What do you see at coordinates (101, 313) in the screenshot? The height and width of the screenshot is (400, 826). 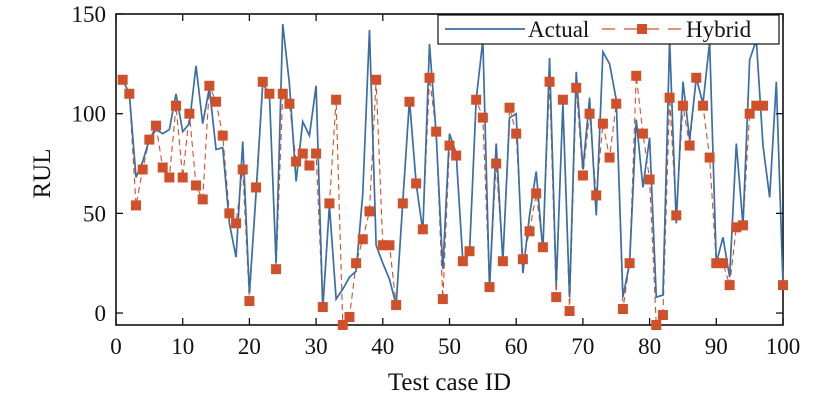 I see `y-tick-label: 0` at bounding box center [101, 313].